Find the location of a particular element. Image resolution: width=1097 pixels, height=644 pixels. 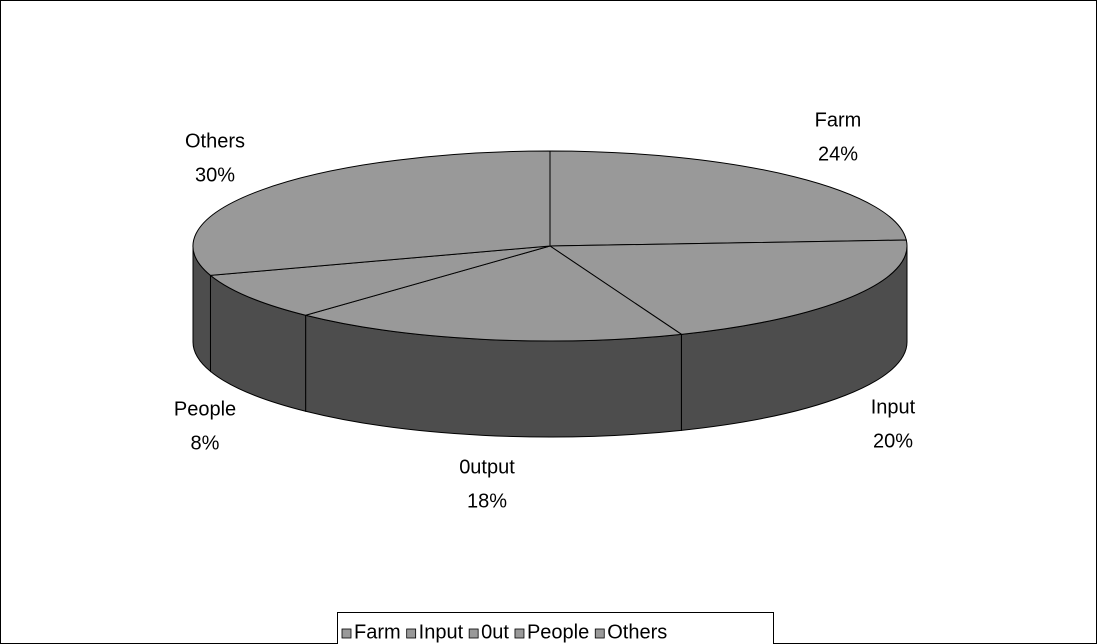

slice-value-label: 24% is located at coordinates (838, 154).